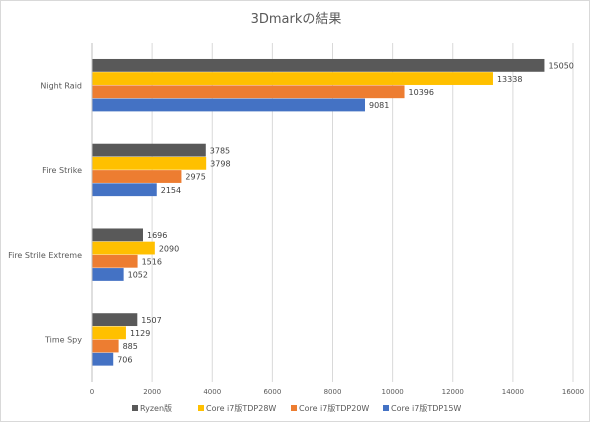 The width and height of the screenshot is (590, 423). What do you see at coordinates (130, 346) in the screenshot?
I see `data-label: 885` at bounding box center [130, 346].